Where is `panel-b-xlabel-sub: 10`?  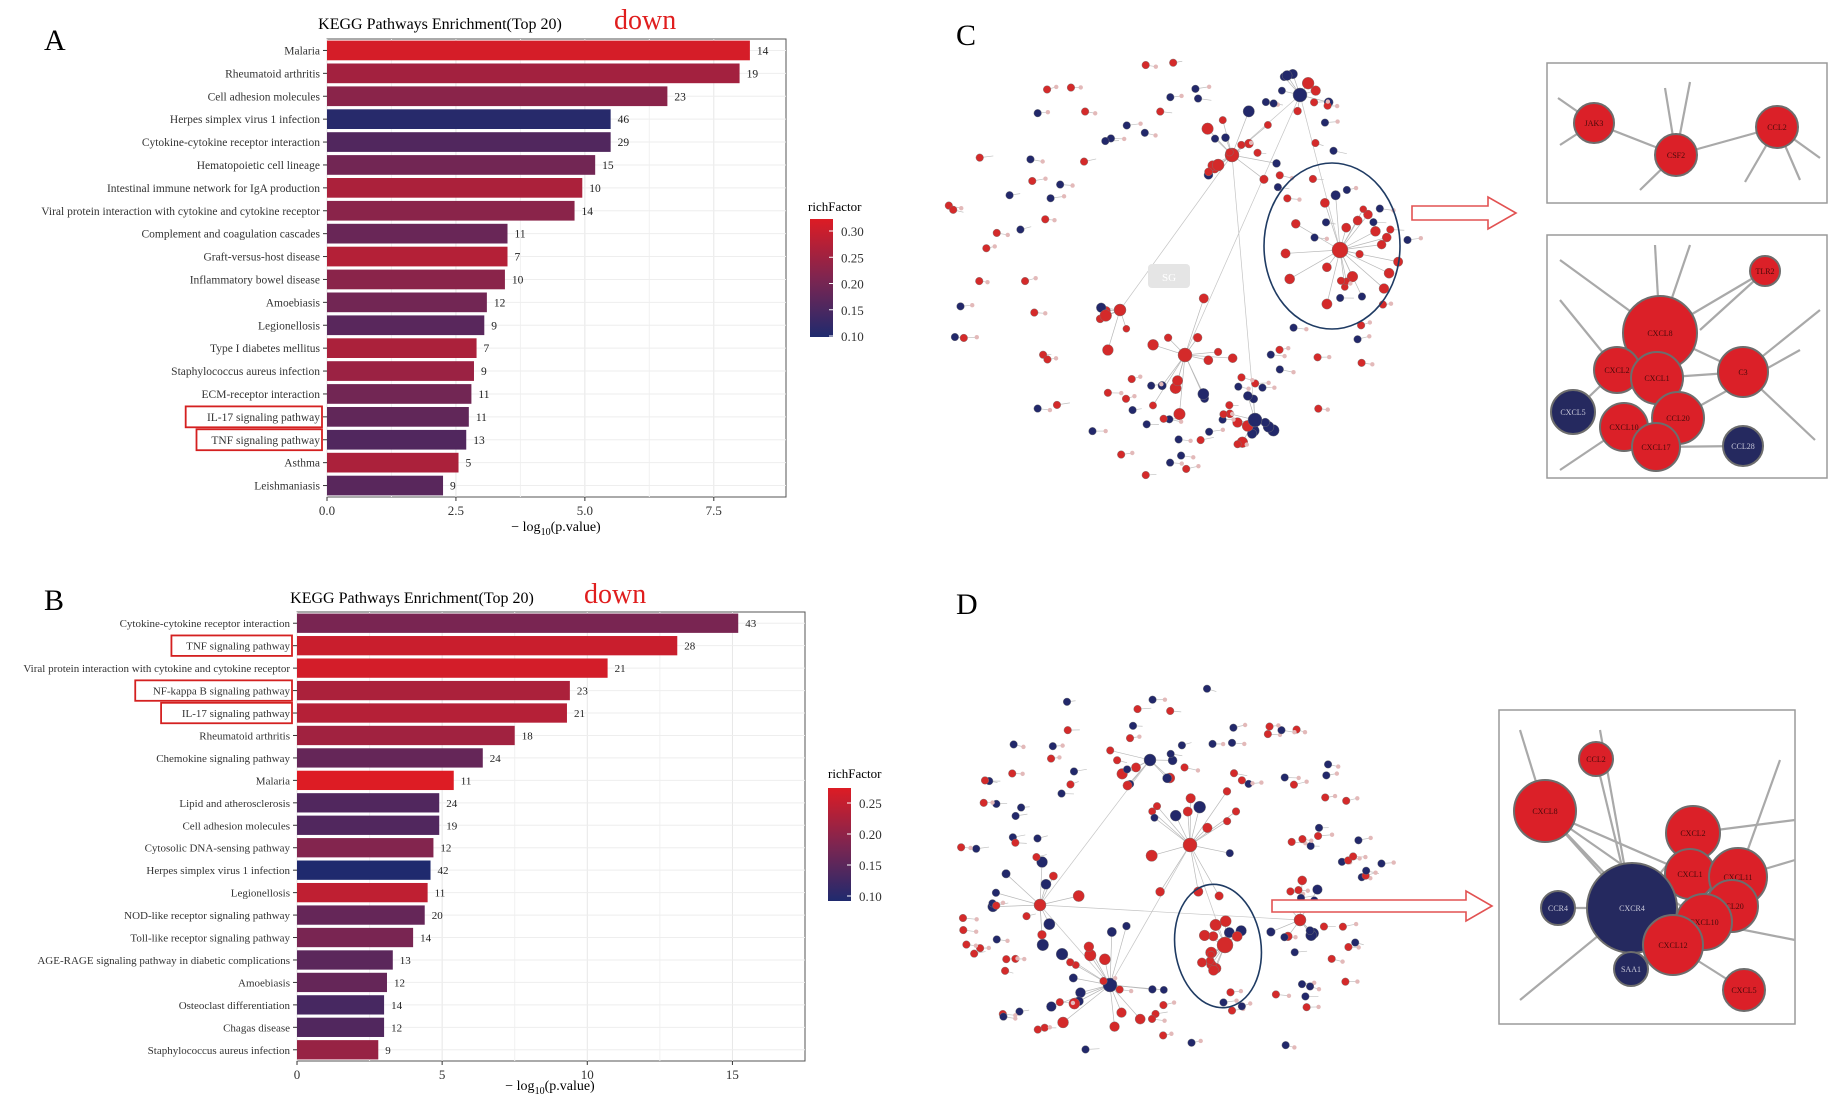 panel-b-xlabel-sub: 10 is located at coordinates (540, 1091).